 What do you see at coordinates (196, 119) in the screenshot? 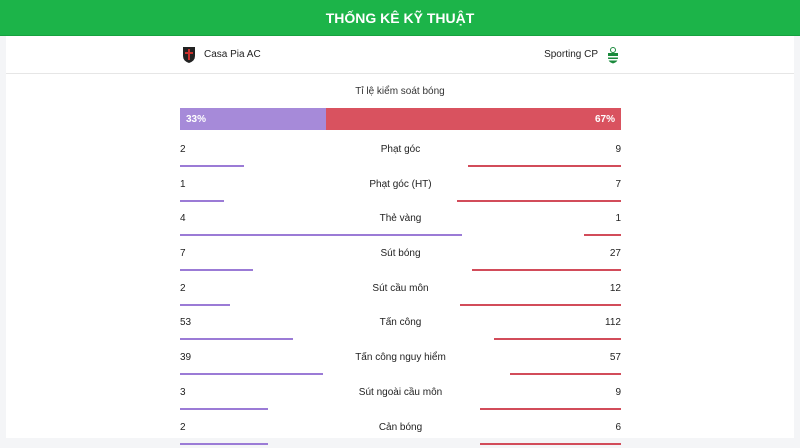
I see `possession-home-value: 33%` at bounding box center [196, 119].